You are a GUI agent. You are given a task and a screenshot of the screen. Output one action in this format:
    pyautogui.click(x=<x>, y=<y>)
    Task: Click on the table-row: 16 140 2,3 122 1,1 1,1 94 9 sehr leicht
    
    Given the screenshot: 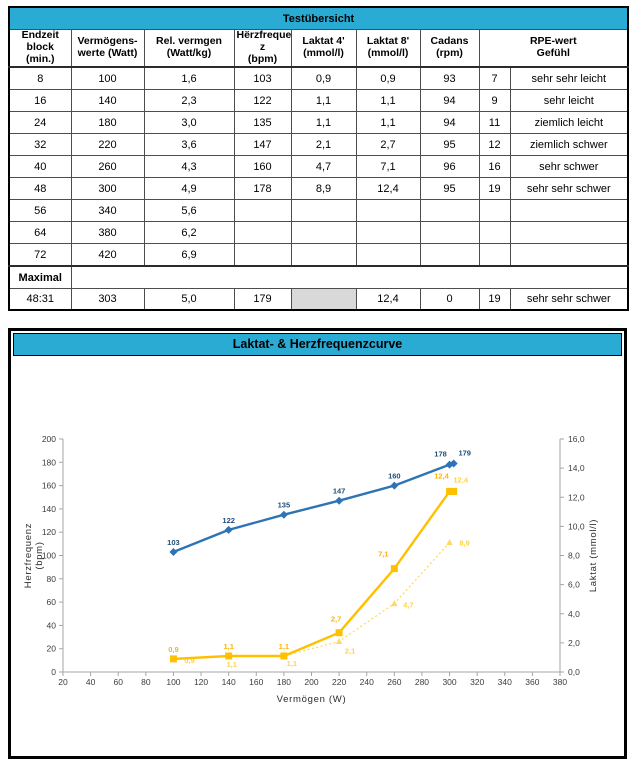 What is the action you would take?
    pyautogui.click(x=318, y=100)
    